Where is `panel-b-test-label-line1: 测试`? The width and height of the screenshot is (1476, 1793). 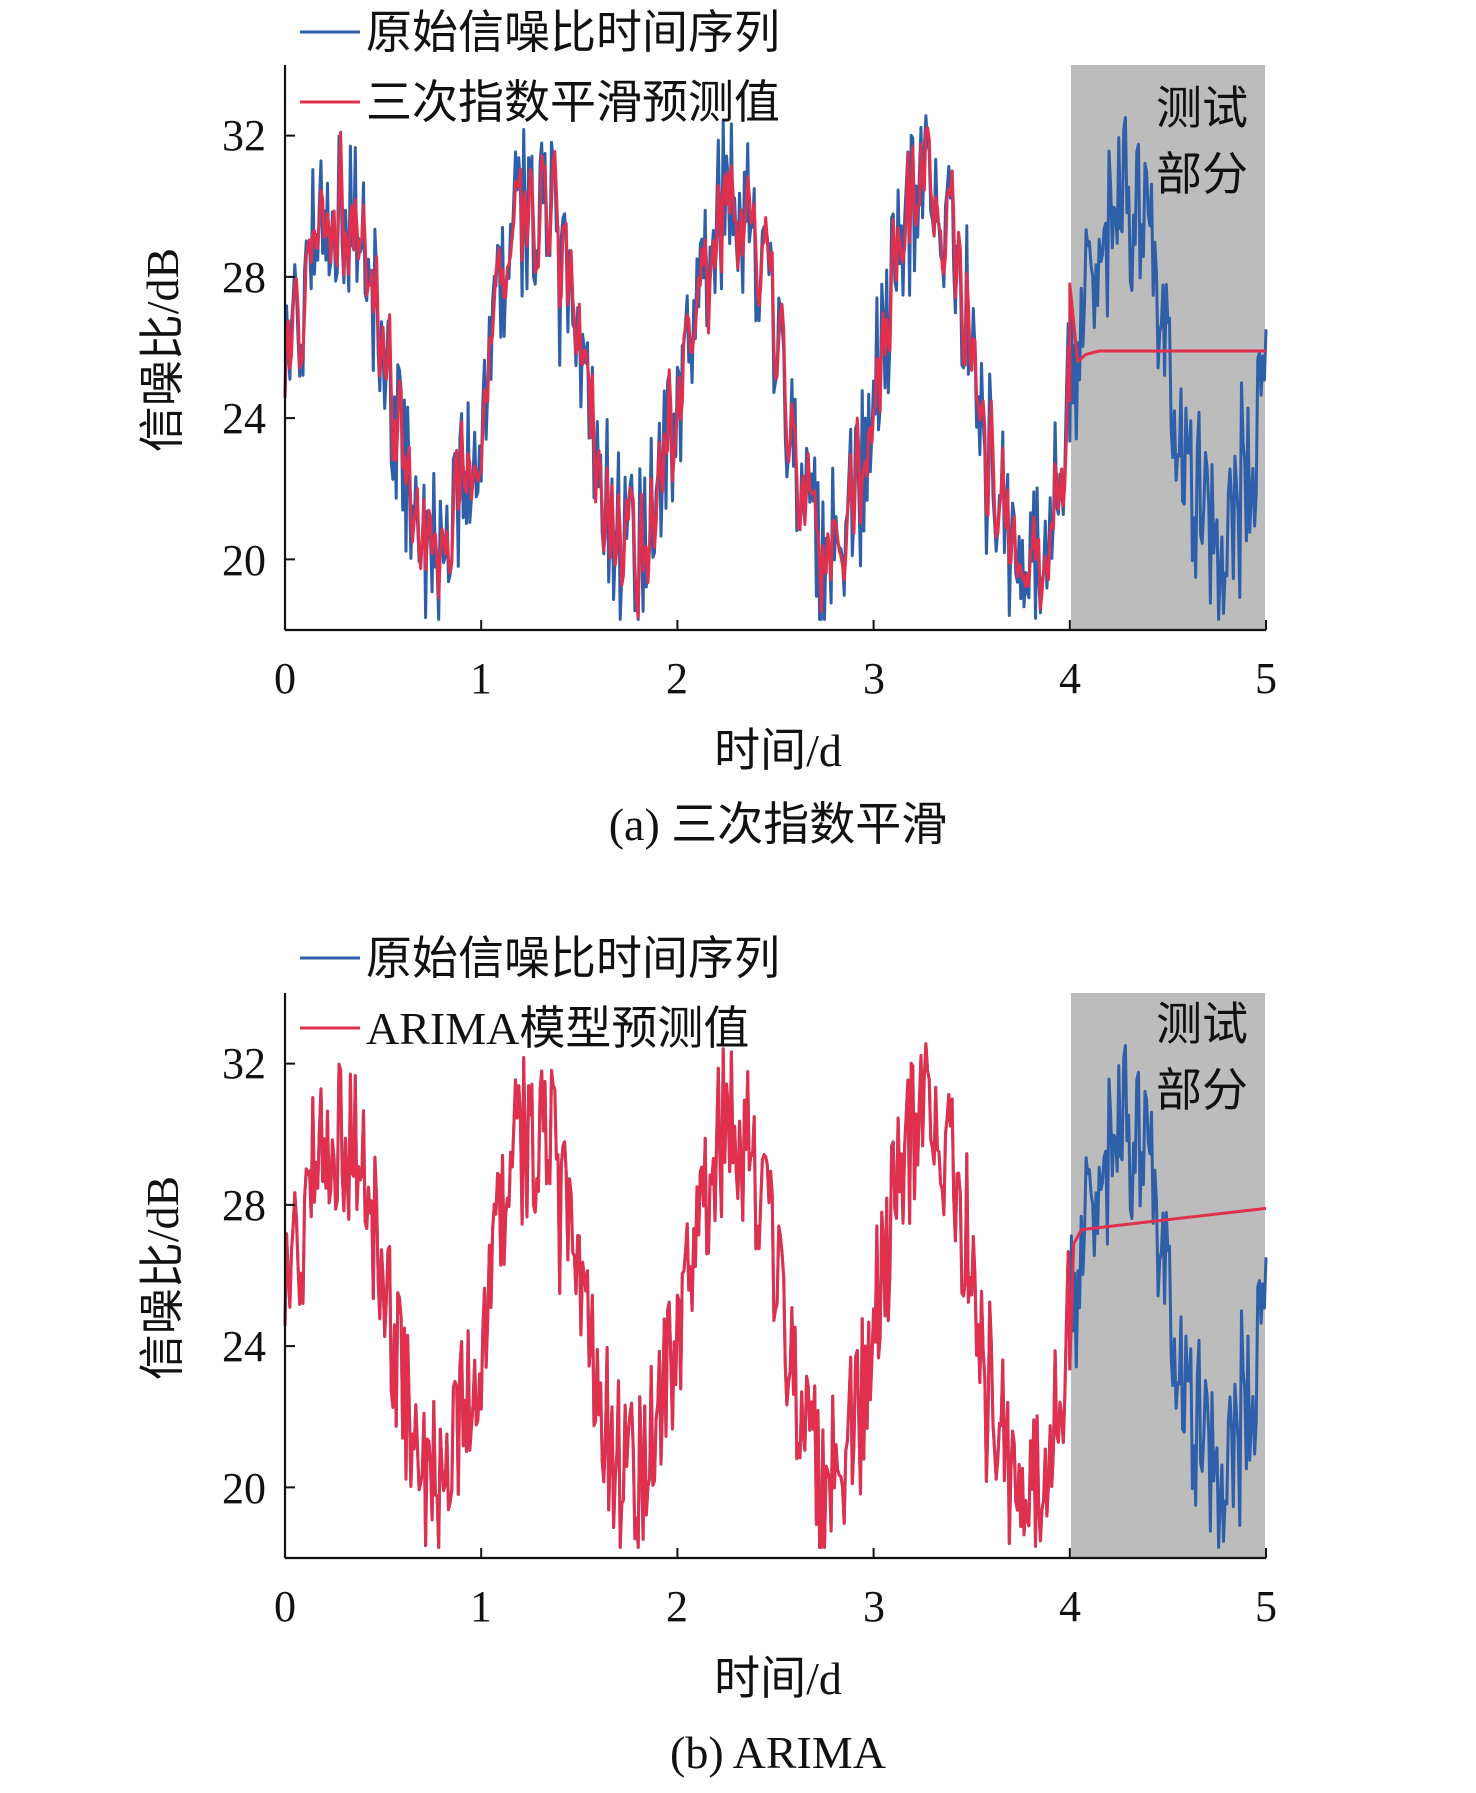 panel-b-test-label-line1: 测试 is located at coordinates (1202, 1024).